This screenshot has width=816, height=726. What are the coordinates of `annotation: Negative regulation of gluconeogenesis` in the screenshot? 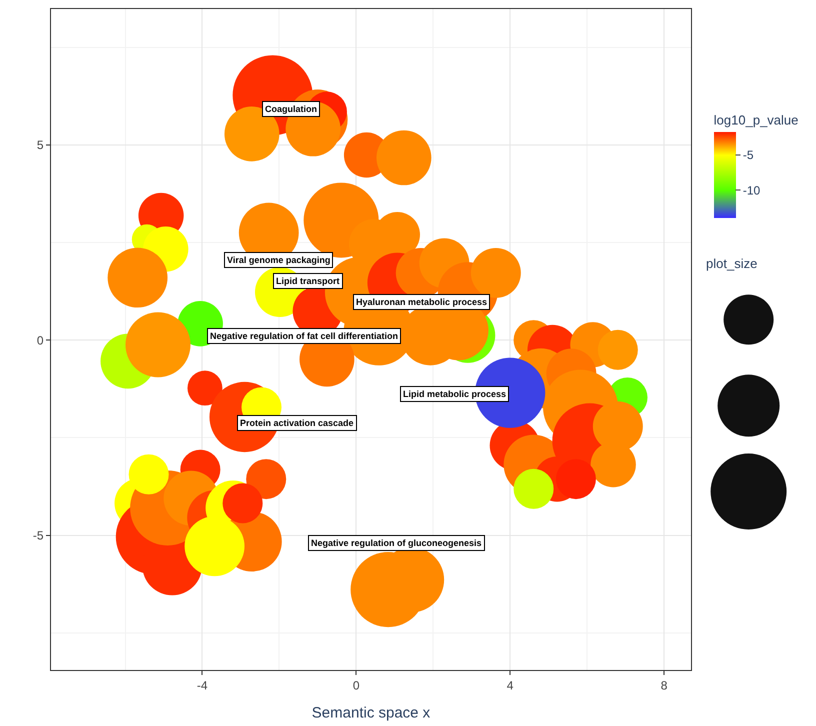 It's located at (396, 543).